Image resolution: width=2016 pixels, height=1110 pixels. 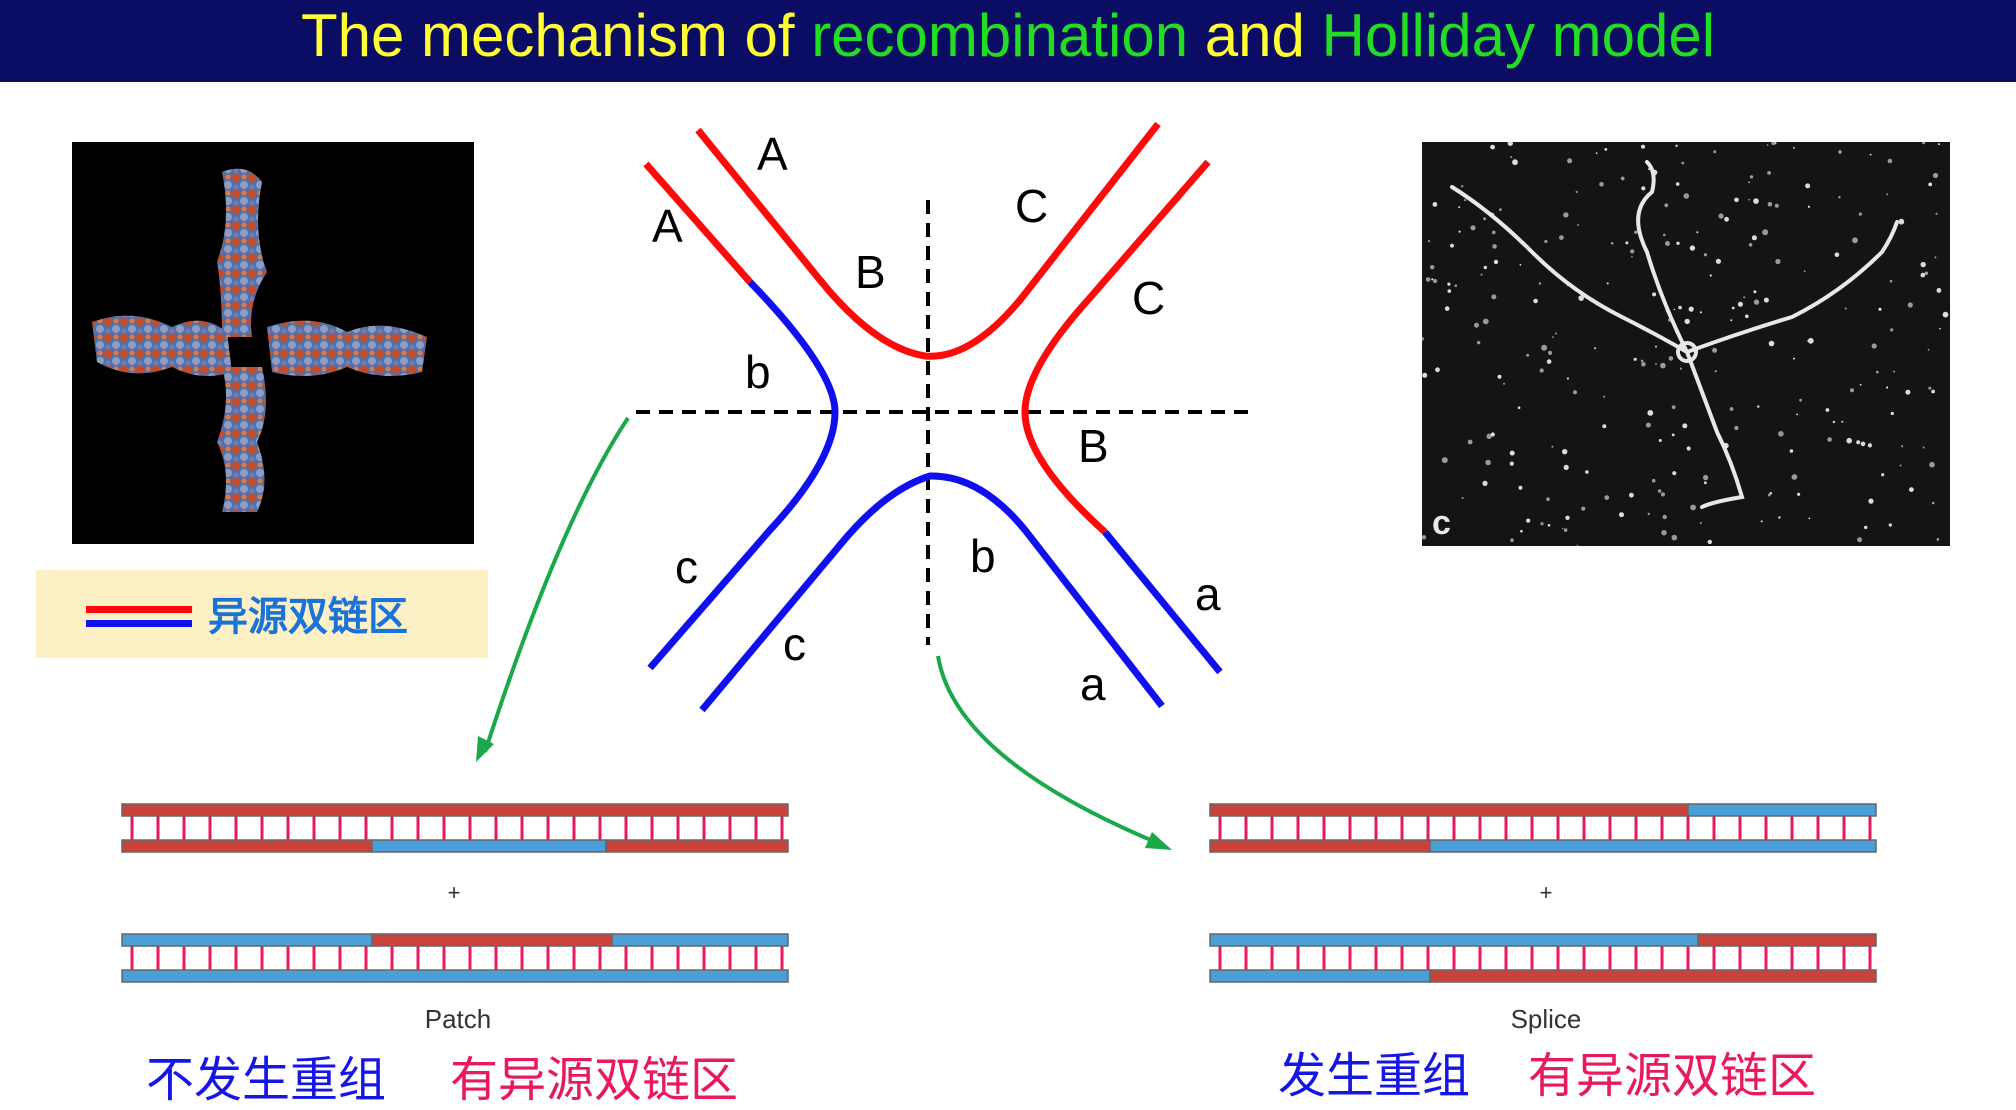 What do you see at coordinates (485, 749) in the screenshot?
I see `arrowhead-patch` at bounding box center [485, 749].